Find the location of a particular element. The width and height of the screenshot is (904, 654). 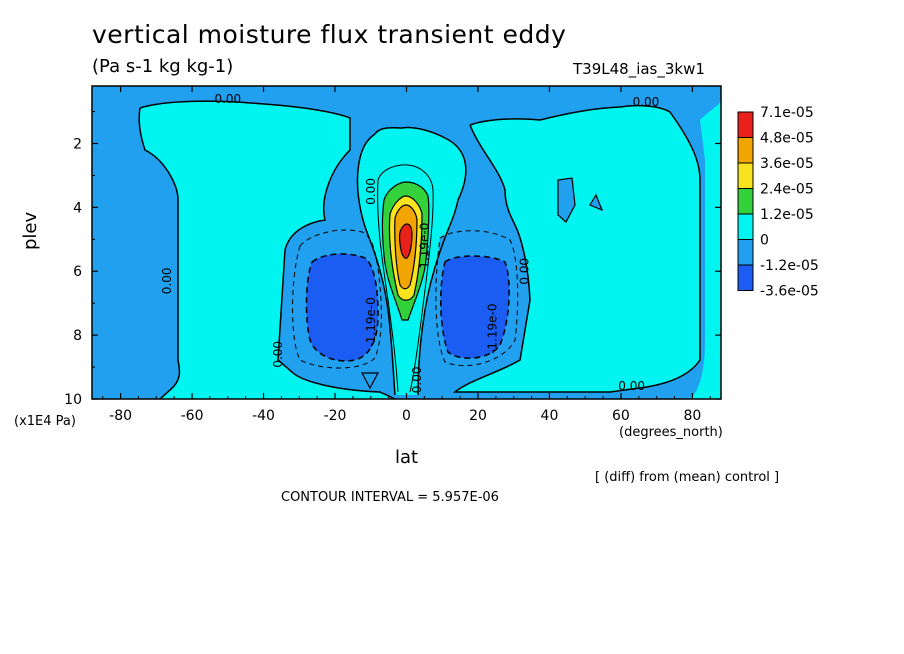

fill-positive-red is located at coordinates (405, 241).